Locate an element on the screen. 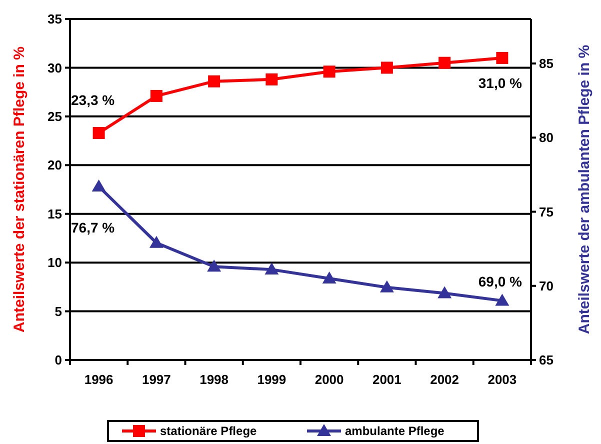 The image size is (601, 444). legend-label: ambulante Pflege is located at coordinates (395, 431).